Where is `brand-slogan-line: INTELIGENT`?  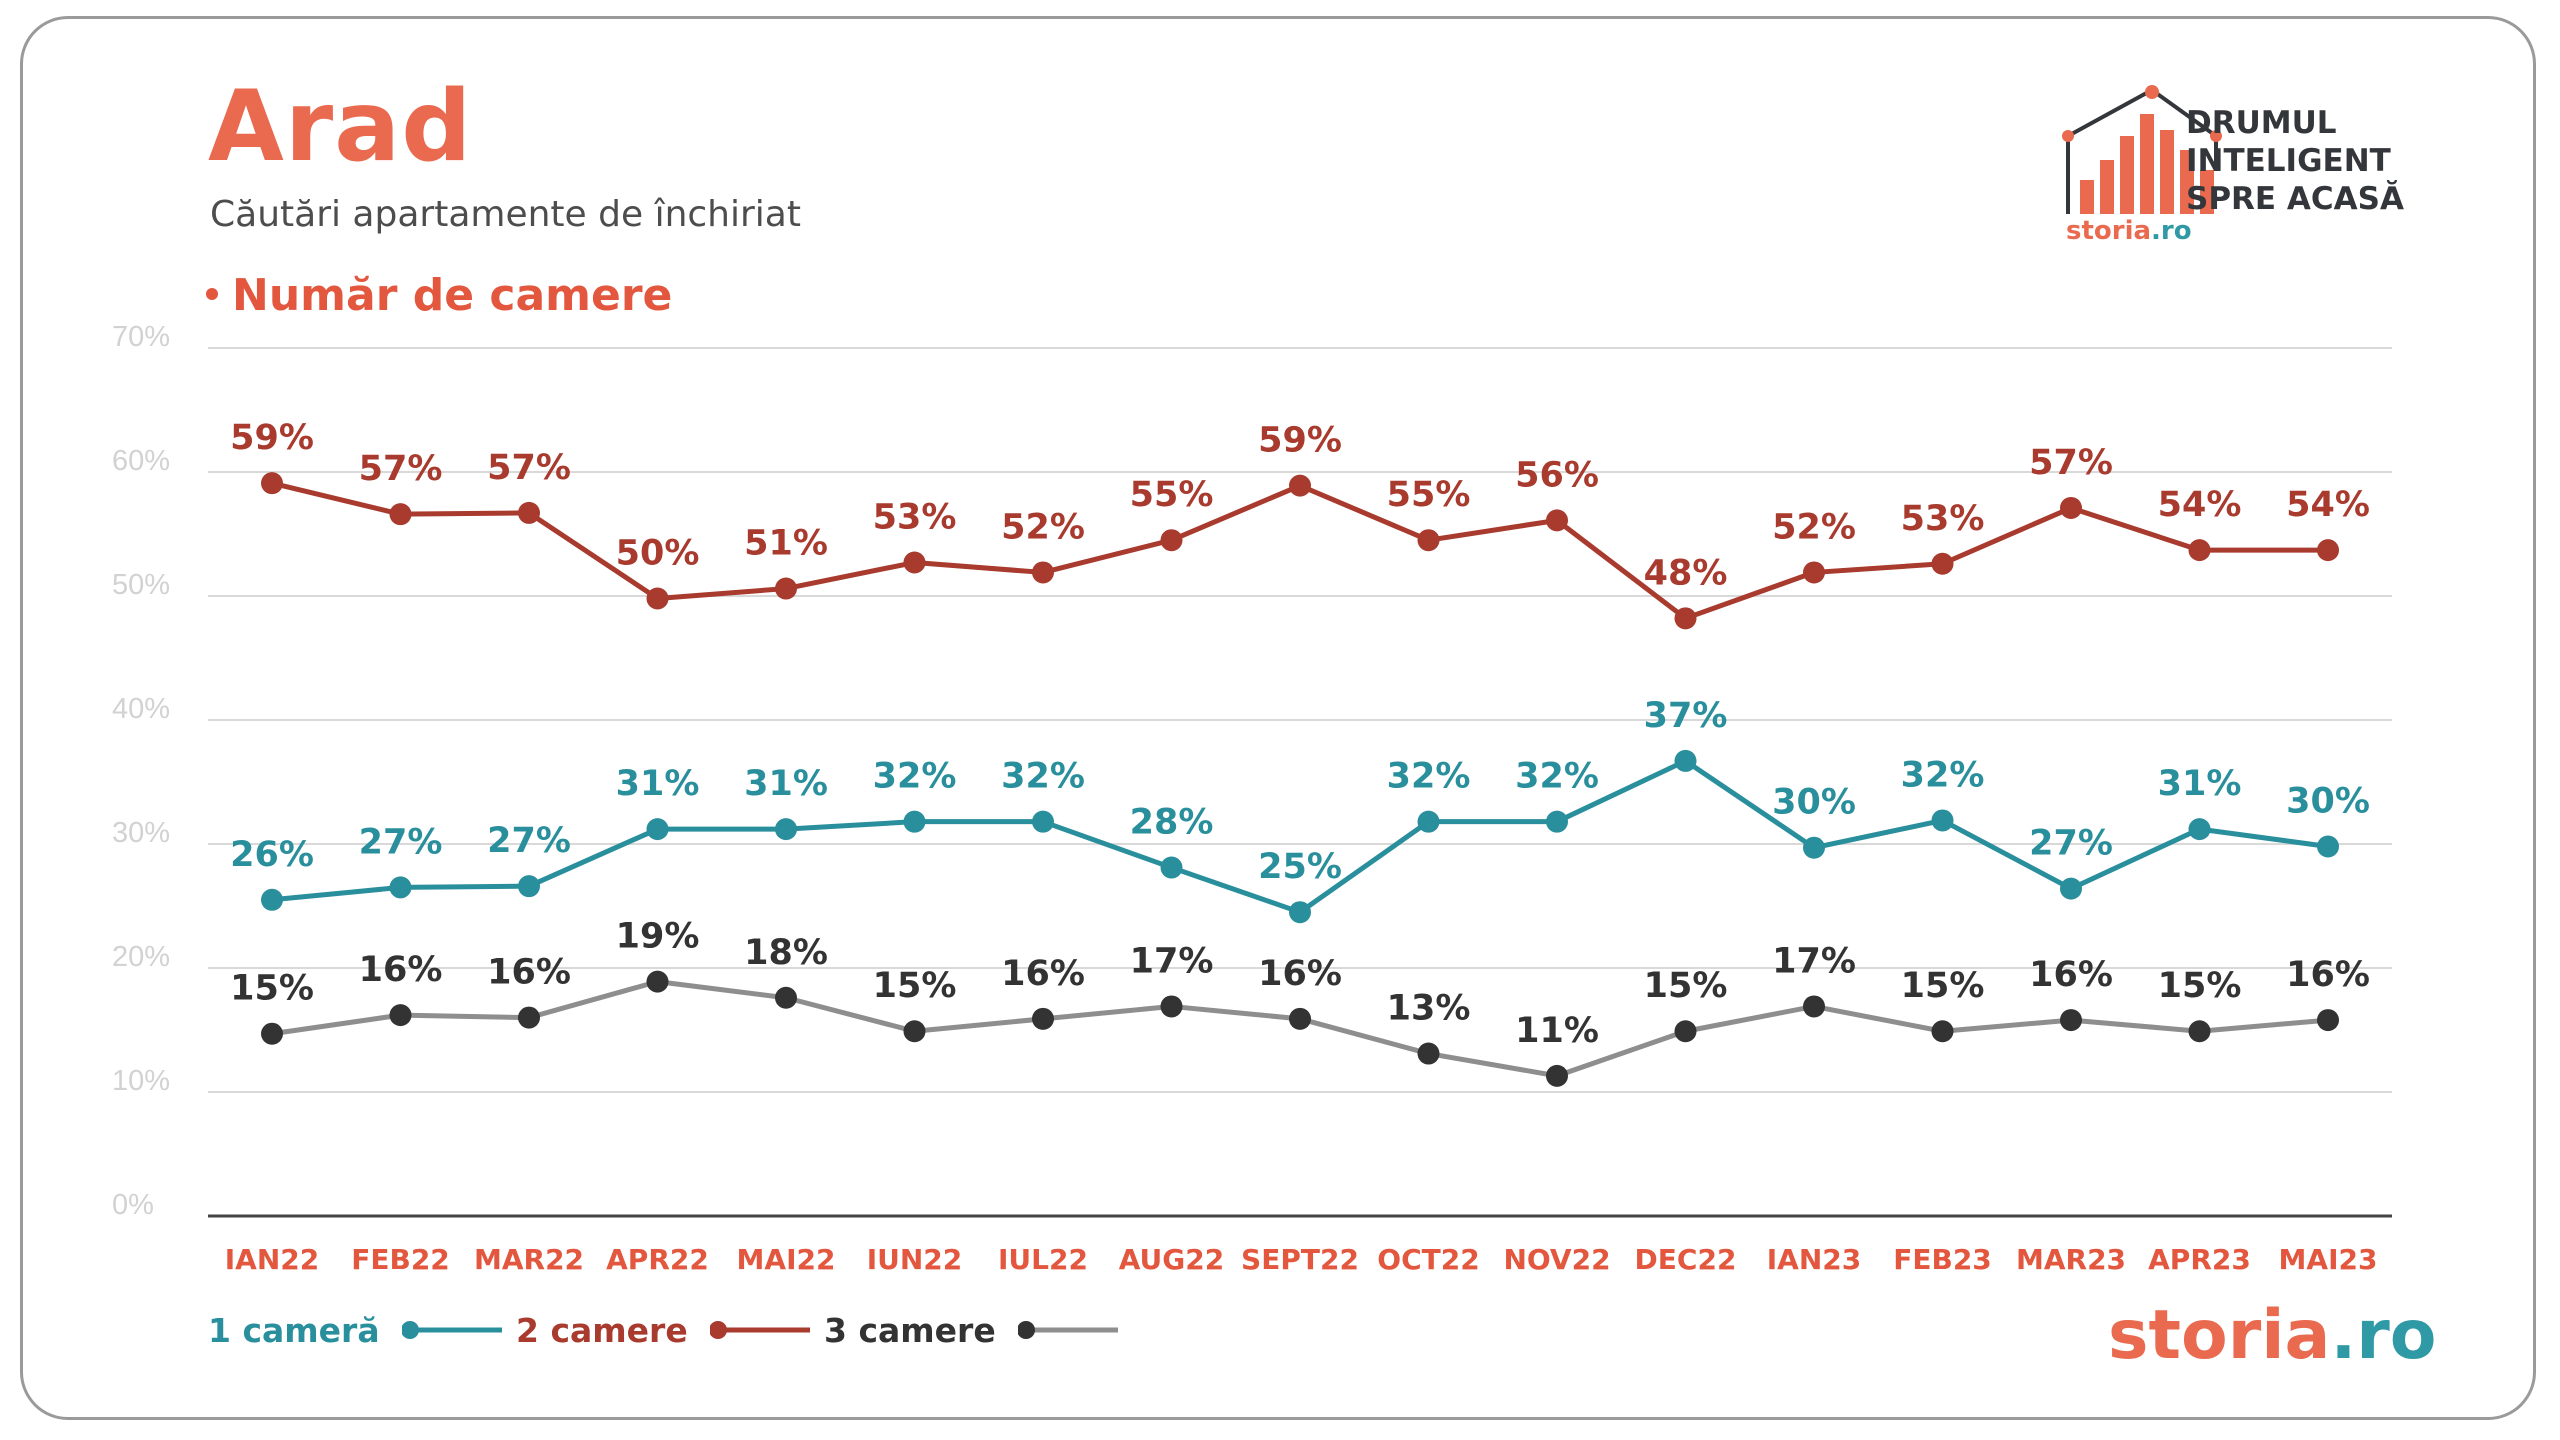 brand-slogan-line: INTELIGENT is located at coordinates (2288, 161).